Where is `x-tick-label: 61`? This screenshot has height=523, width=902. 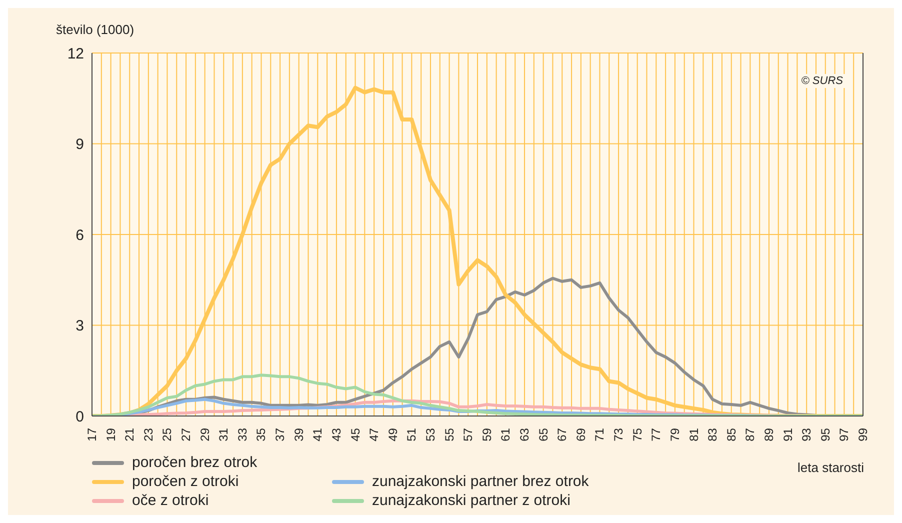
x-tick-label: 61 is located at coordinates (505, 435).